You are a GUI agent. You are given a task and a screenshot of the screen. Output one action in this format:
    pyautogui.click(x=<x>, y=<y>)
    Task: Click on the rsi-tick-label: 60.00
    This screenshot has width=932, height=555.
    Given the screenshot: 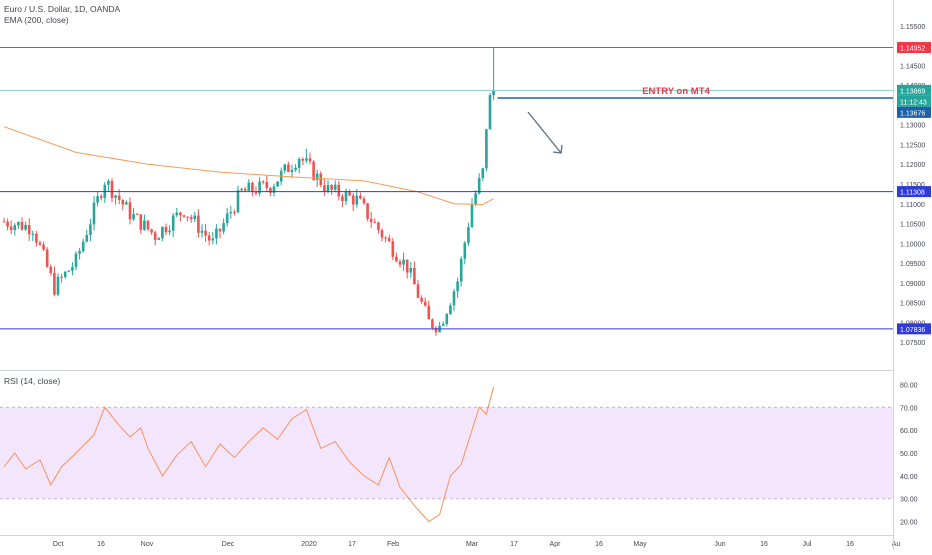 What is the action you would take?
    pyautogui.click(x=909, y=431)
    